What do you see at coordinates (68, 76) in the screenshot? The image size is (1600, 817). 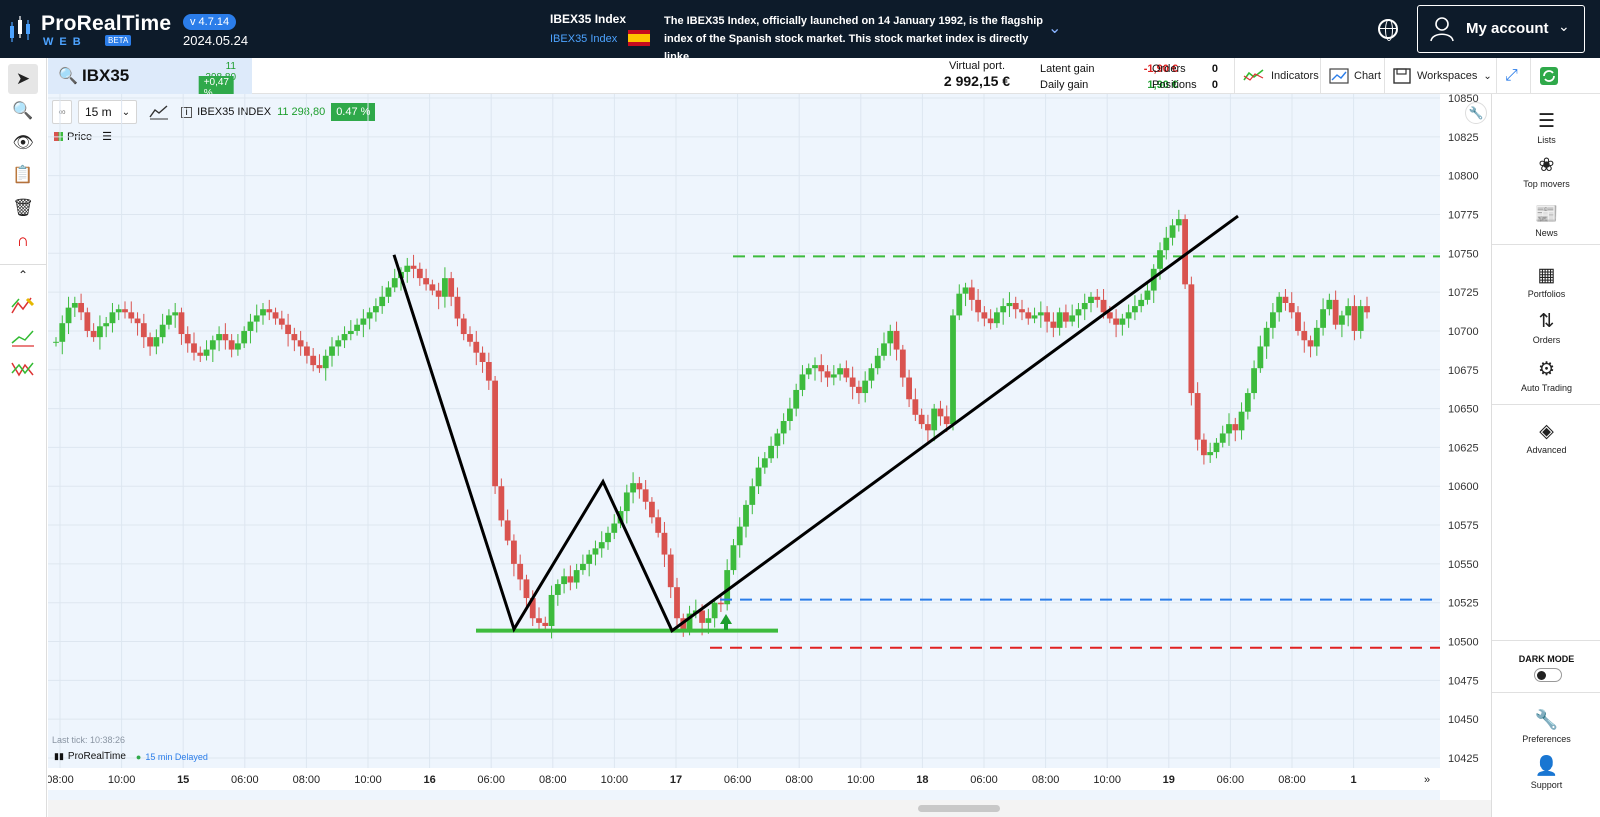 I see `search-icon: 🔍` at bounding box center [68, 76].